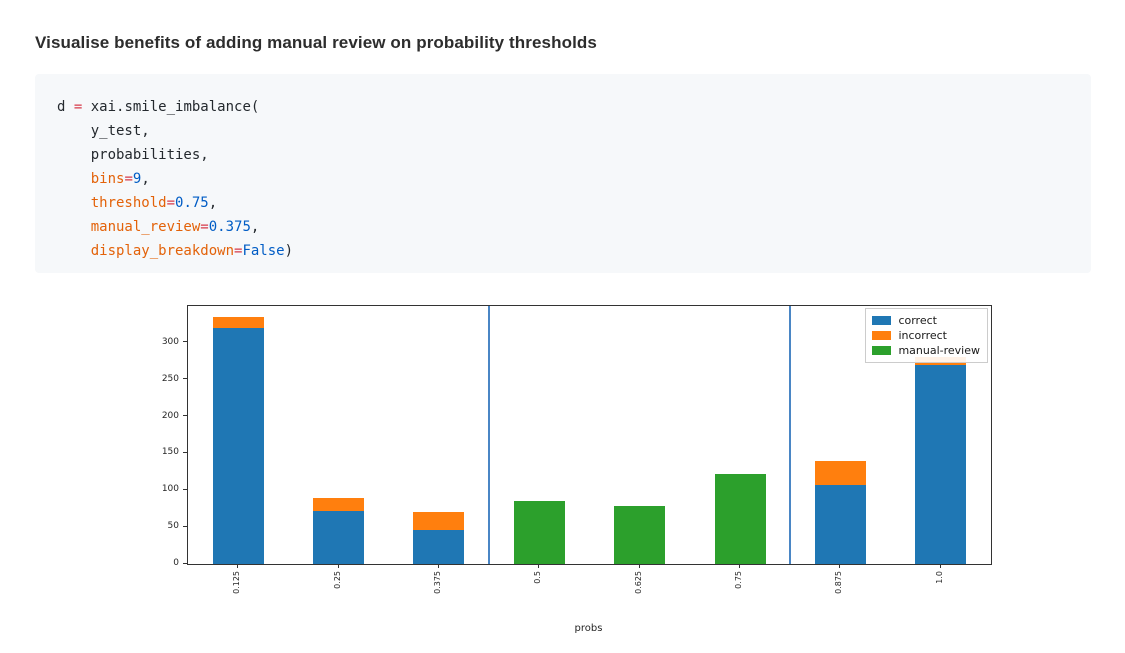  I want to click on legend: correct incorrect manual-review, so click(926, 335).